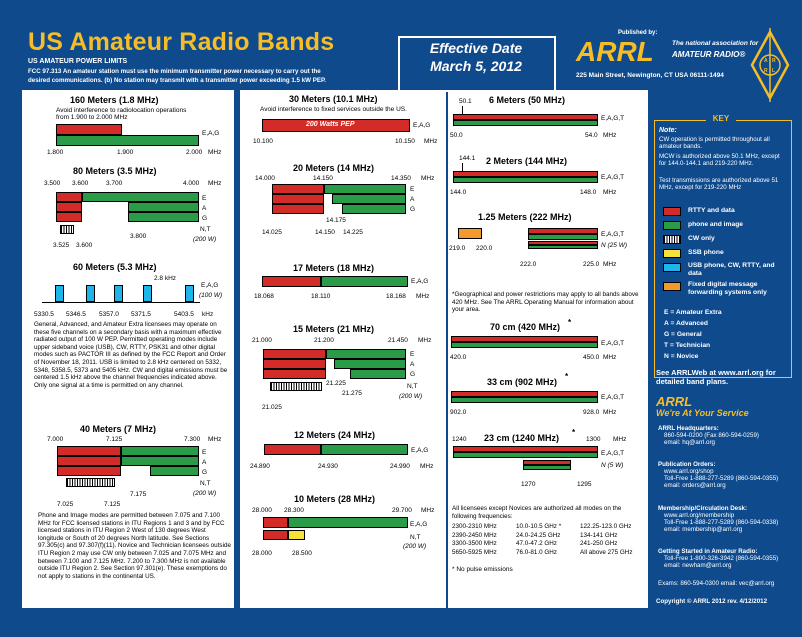 This screenshot has height=637, width=802. Describe the element at coordinates (294, 510) in the screenshot. I see `band-10m-freq-2: 28.300` at that location.